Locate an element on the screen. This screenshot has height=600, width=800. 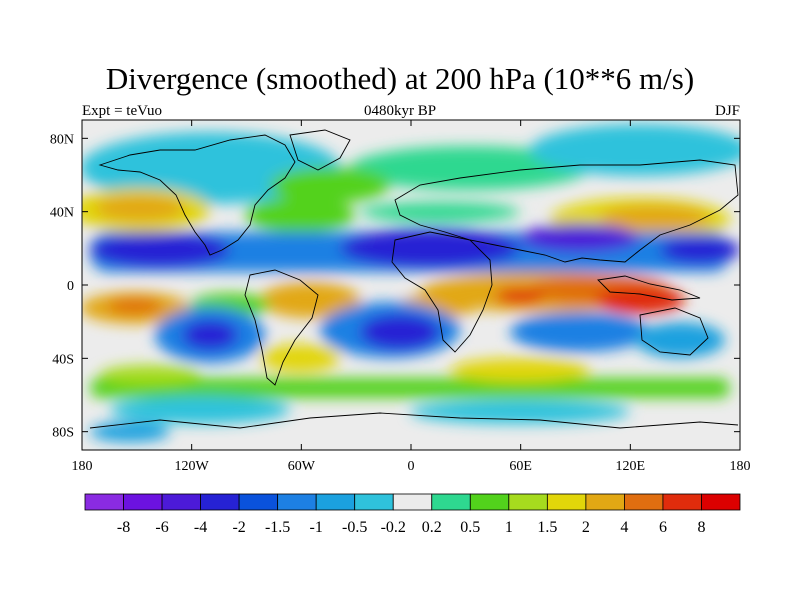
coastline-greenland is located at coordinates (320, 150).